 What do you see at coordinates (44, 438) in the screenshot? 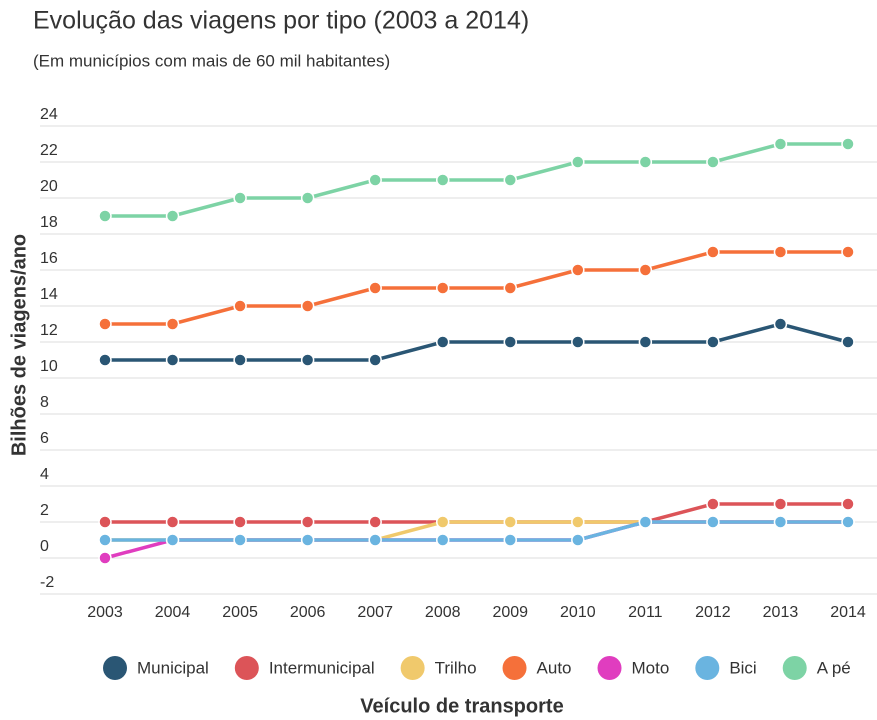
I see `y-tick-label: 6` at bounding box center [44, 438].